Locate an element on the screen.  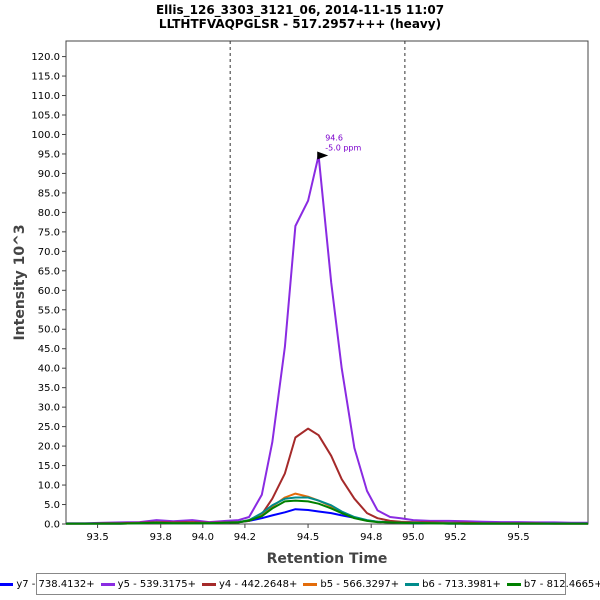
series-line-b6 is located at coordinates (327, 510).